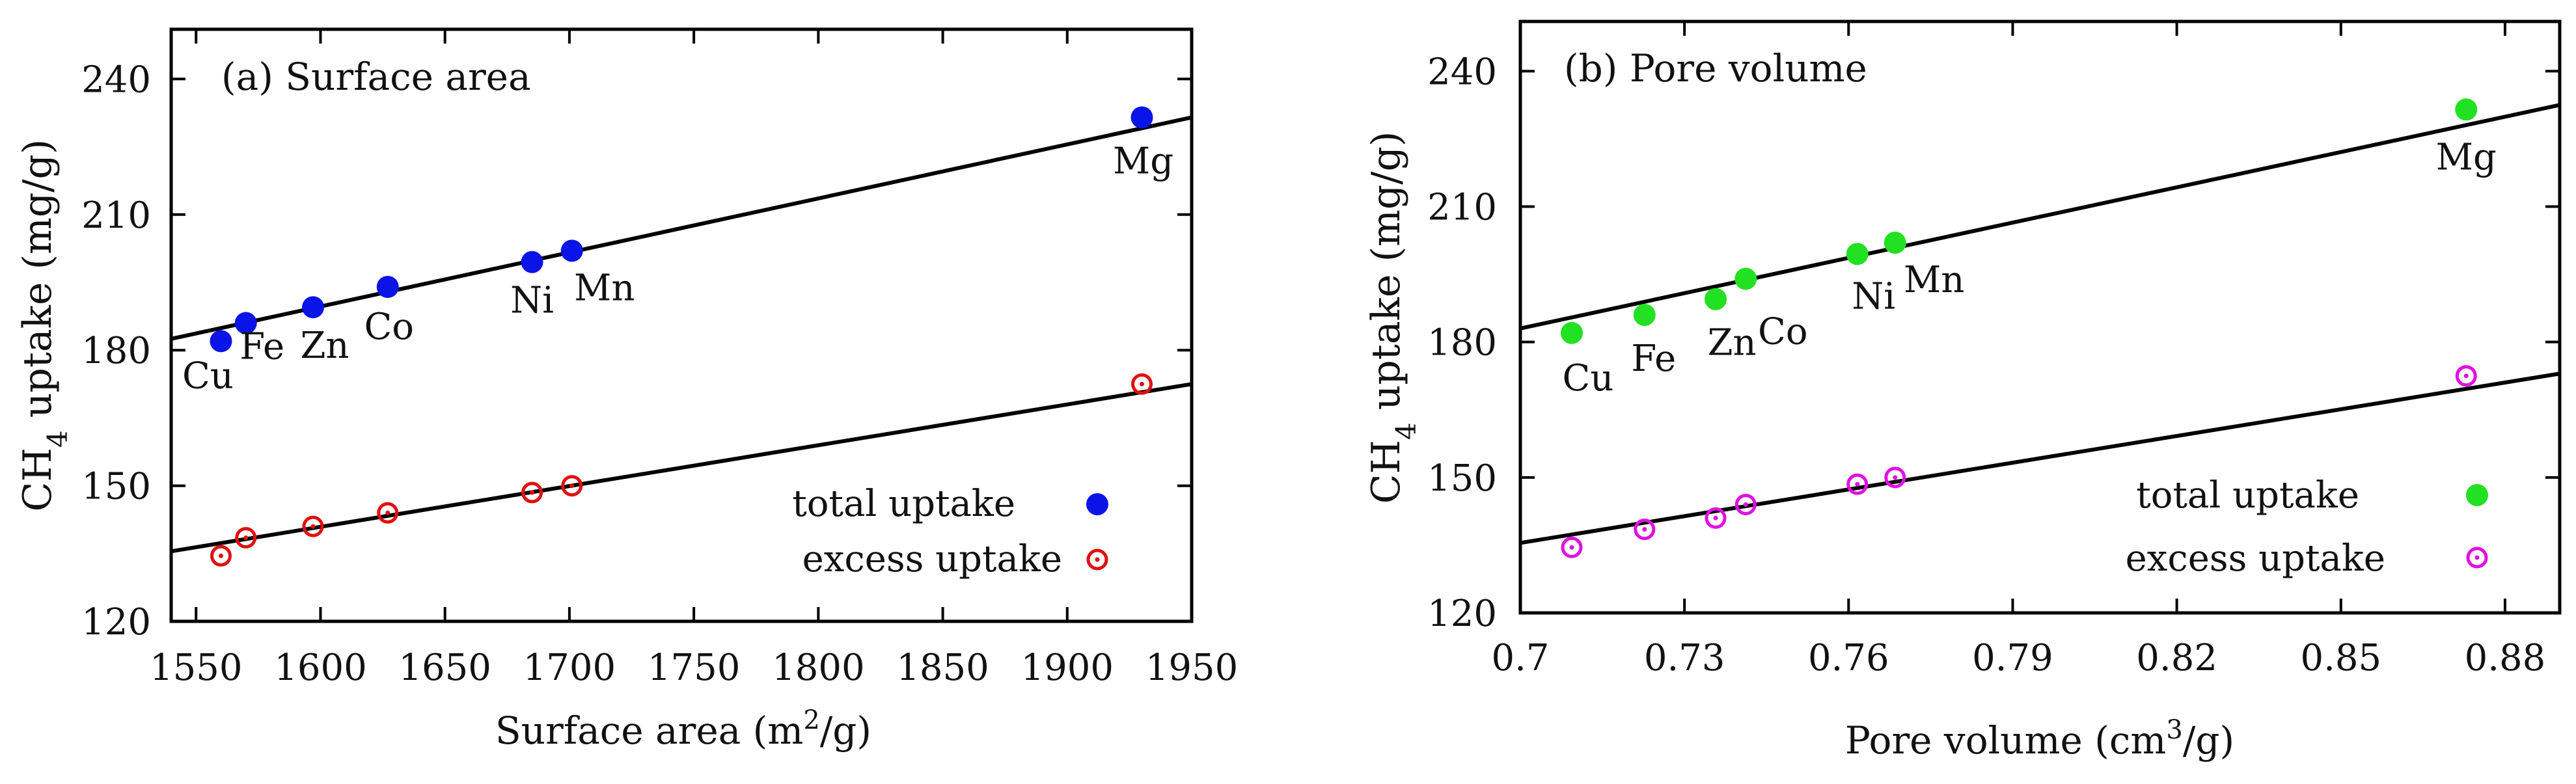  Describe the element at coordinates (1684, 658) in the screenshot. I see `x-tick-label: 0.73` at that location.